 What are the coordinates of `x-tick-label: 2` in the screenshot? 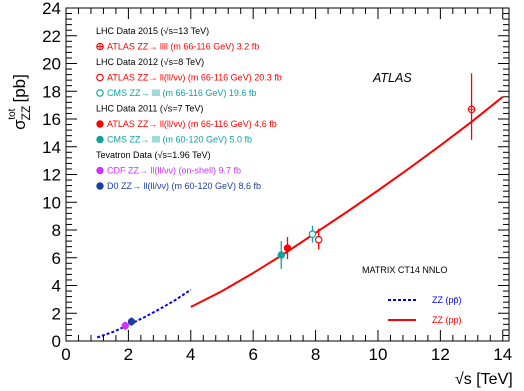 It's located at (128, 354).